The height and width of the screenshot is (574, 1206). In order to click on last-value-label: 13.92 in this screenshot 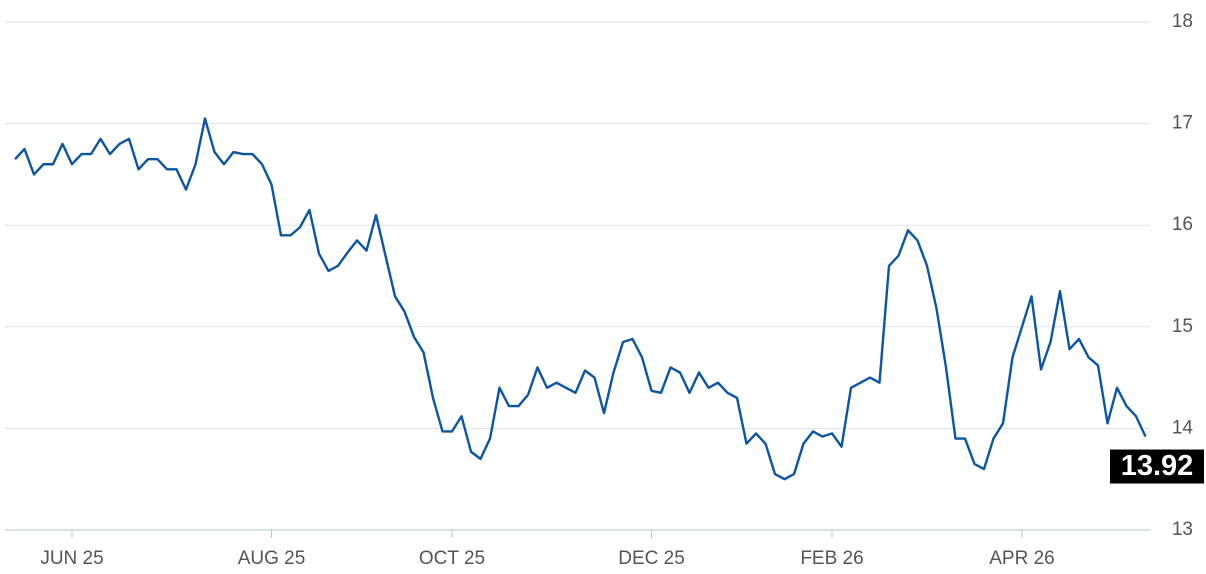, I will do `click(1157, 466)`.